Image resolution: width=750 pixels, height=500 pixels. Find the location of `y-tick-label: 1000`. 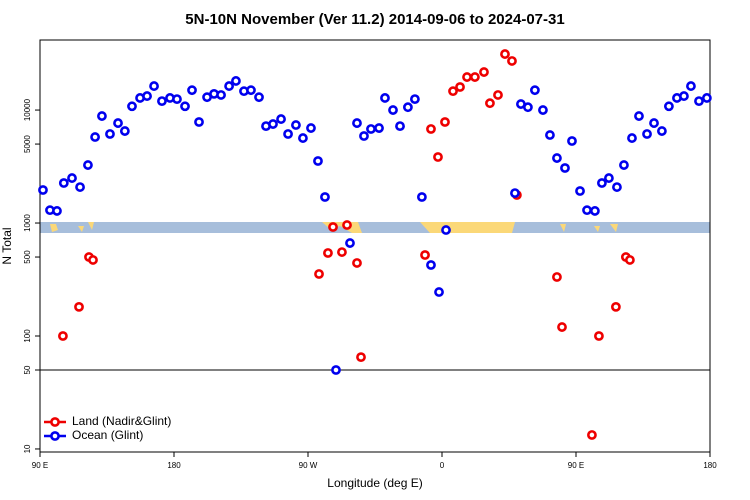

y-tick-label: 1000 is located at coordinates (27, 223).